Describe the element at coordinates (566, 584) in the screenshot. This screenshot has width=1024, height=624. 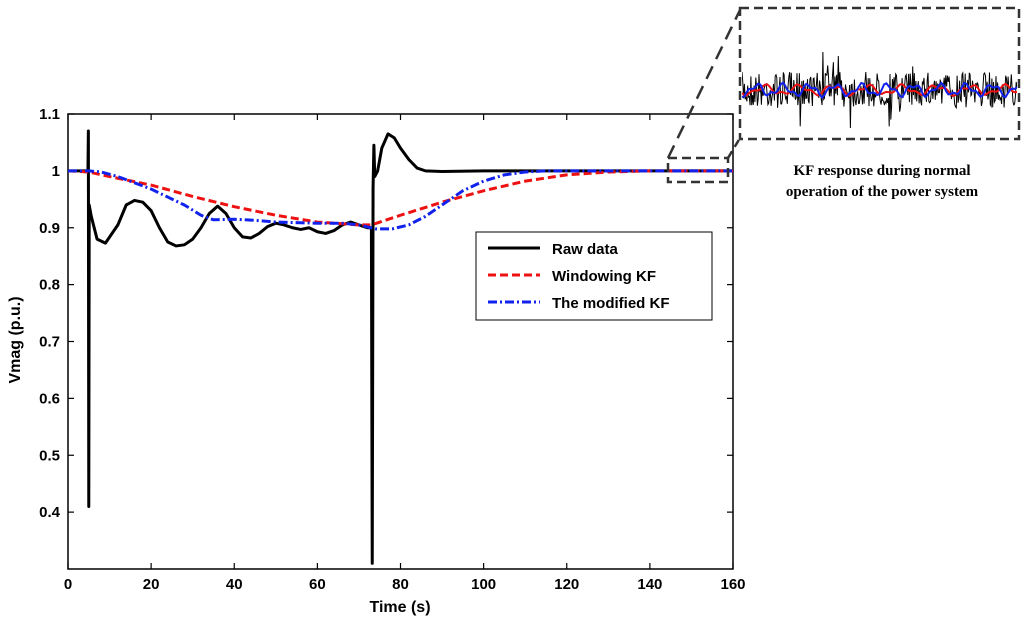
I see `x-tick-label: 120` at that location.